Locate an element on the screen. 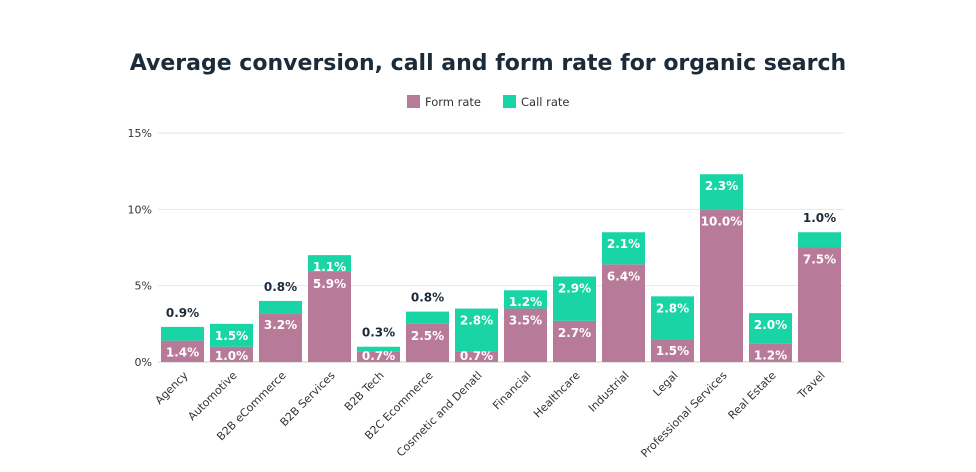 This screenshot has height=472, width=976. data-label: 1.1% is located at coordinates (329, 267).